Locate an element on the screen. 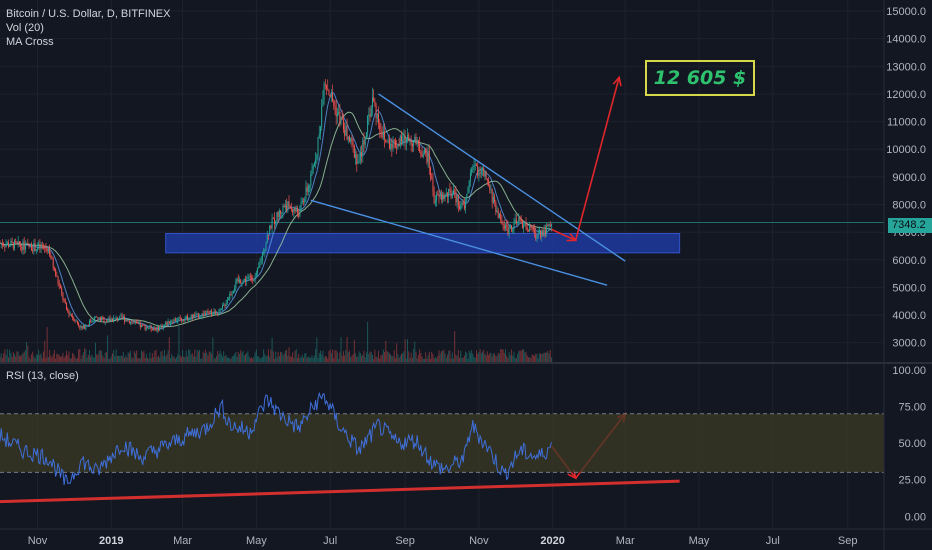 The image size is (932, 550). ma-legend: MA Cross is located at coordinates (30, 42).